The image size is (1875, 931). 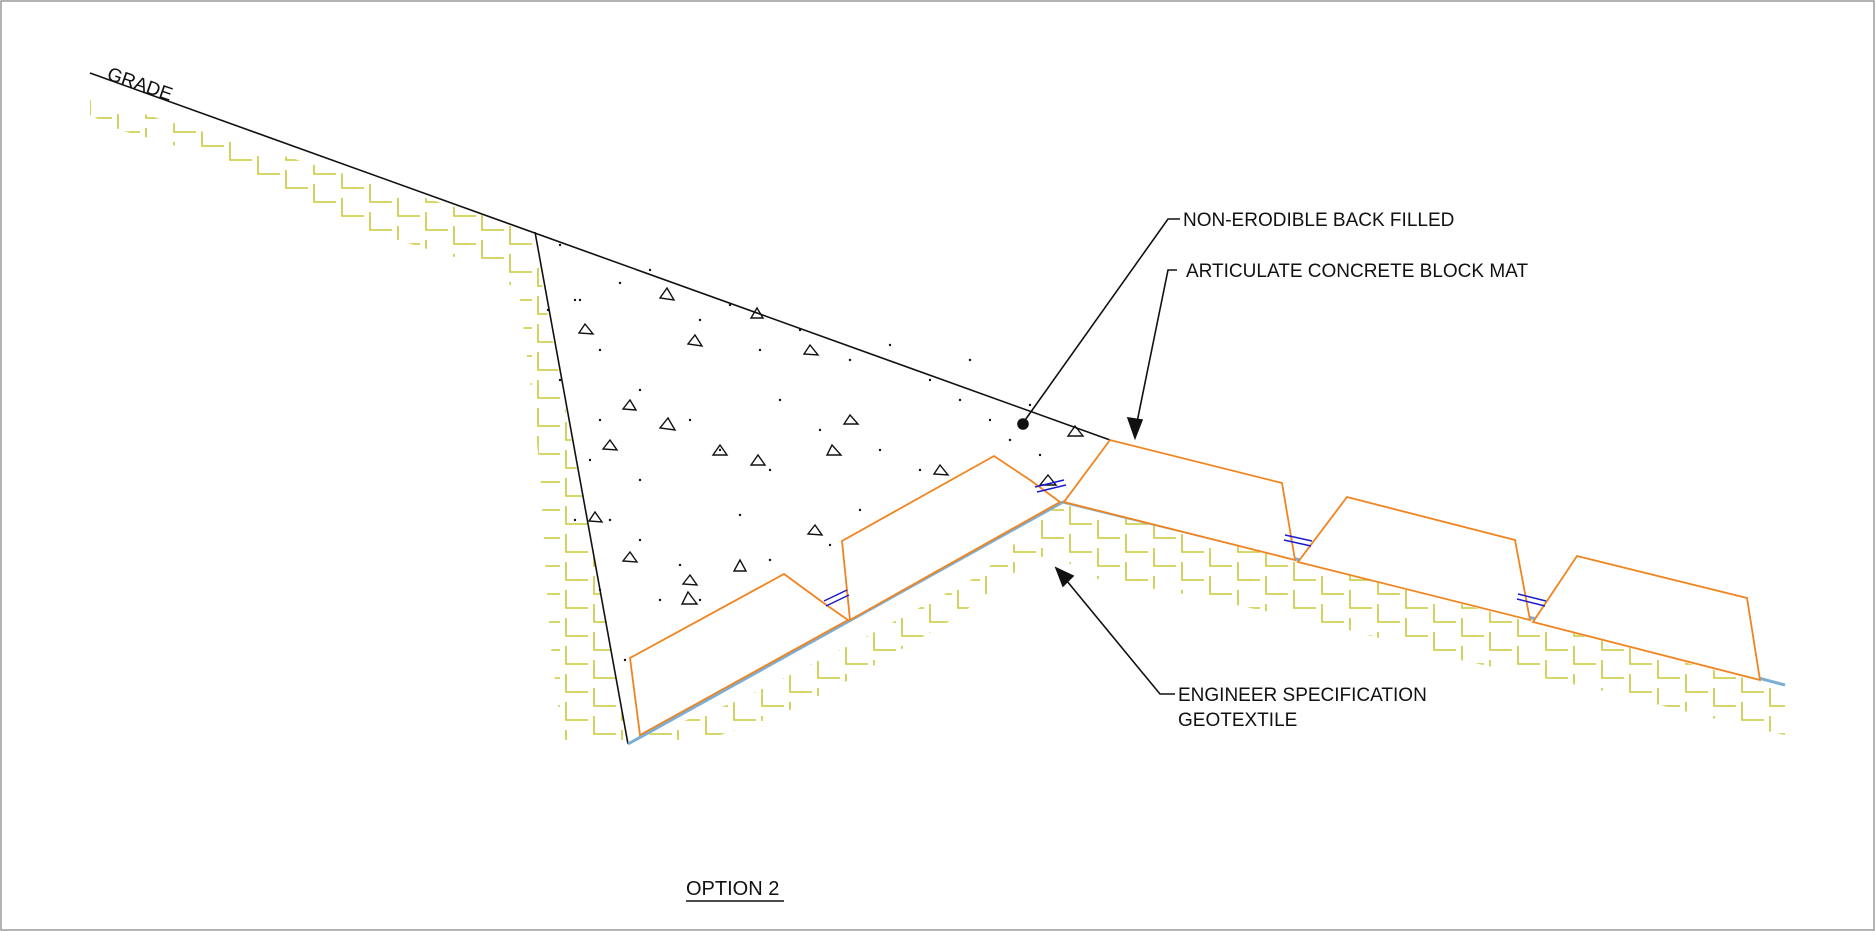 What do you see at coordinates (1155, 351) in the screenshot?
I see `block-mat-leader` at bounding box center [1155, 351].